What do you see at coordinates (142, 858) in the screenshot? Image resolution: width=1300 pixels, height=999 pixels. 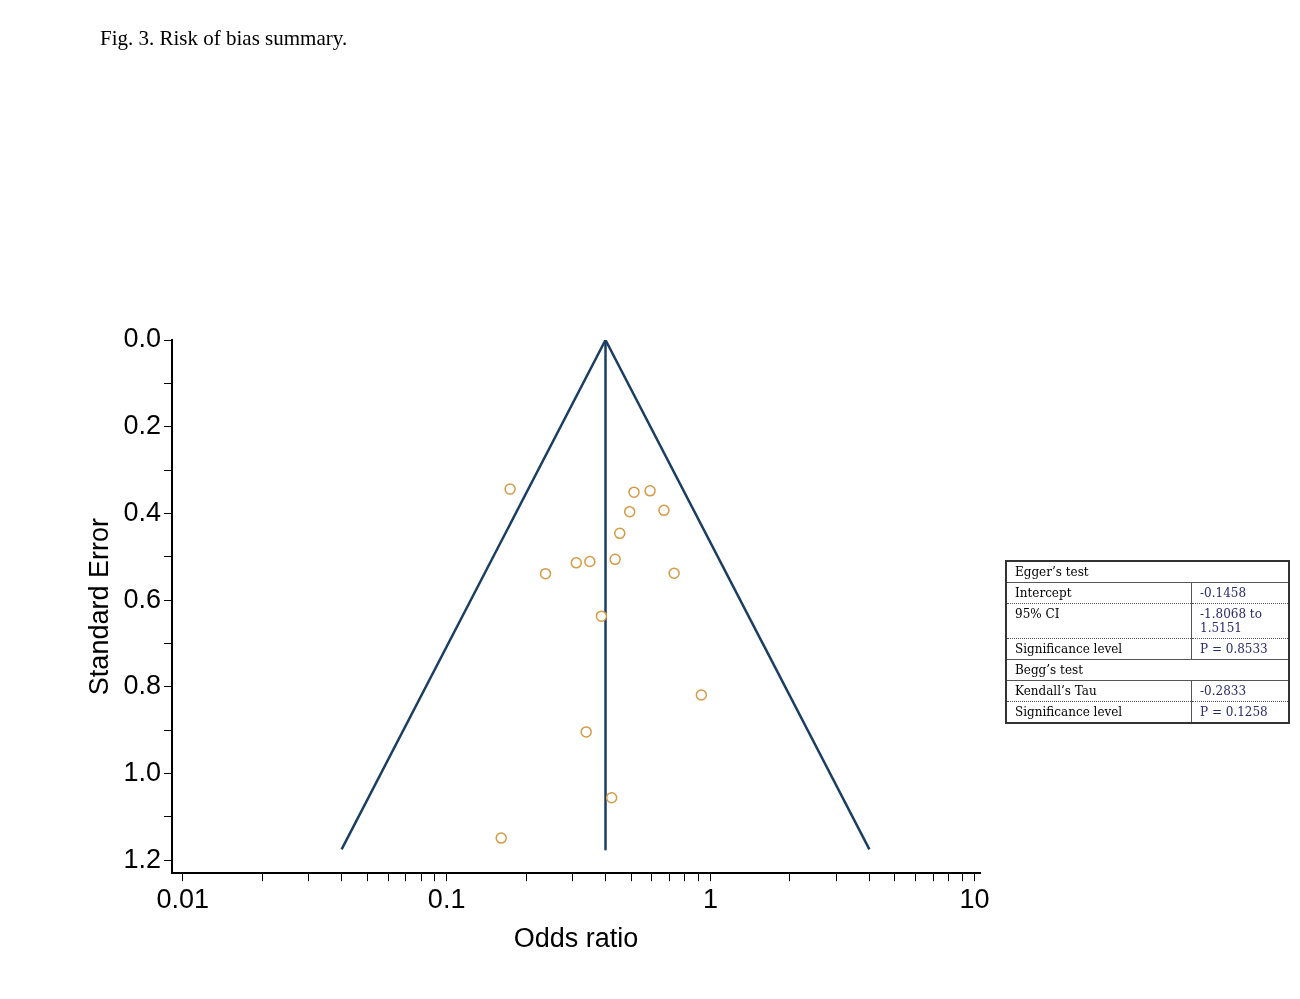 I see `y-tick-label: 1.2` at bounding box center [142, 858].